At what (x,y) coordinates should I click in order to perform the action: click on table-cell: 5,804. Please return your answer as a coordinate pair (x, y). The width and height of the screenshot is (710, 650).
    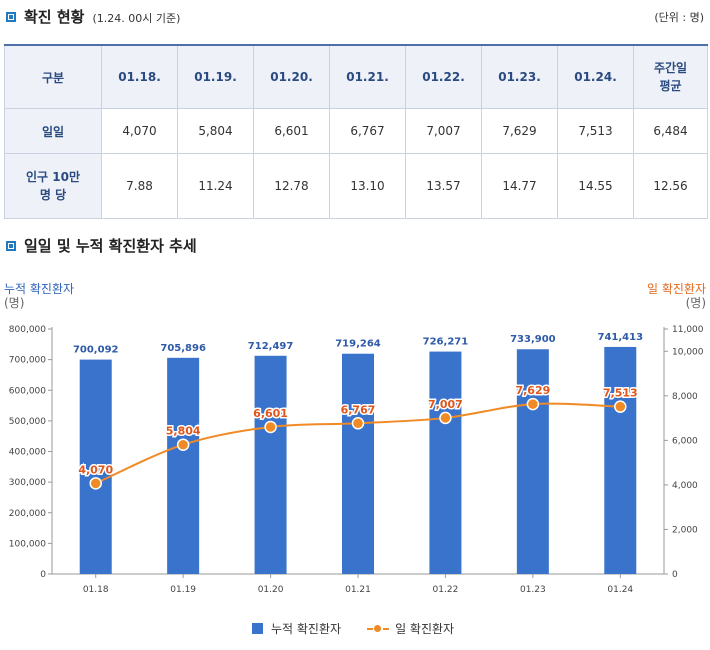
    Looking at the image, I should click on (215, 131).